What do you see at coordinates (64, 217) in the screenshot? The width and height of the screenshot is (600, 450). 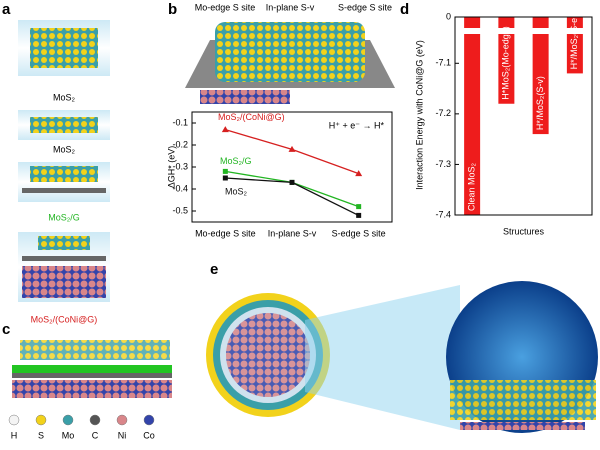 I see `structure-label: MoS₂/G` at bounding box center [64, 217].